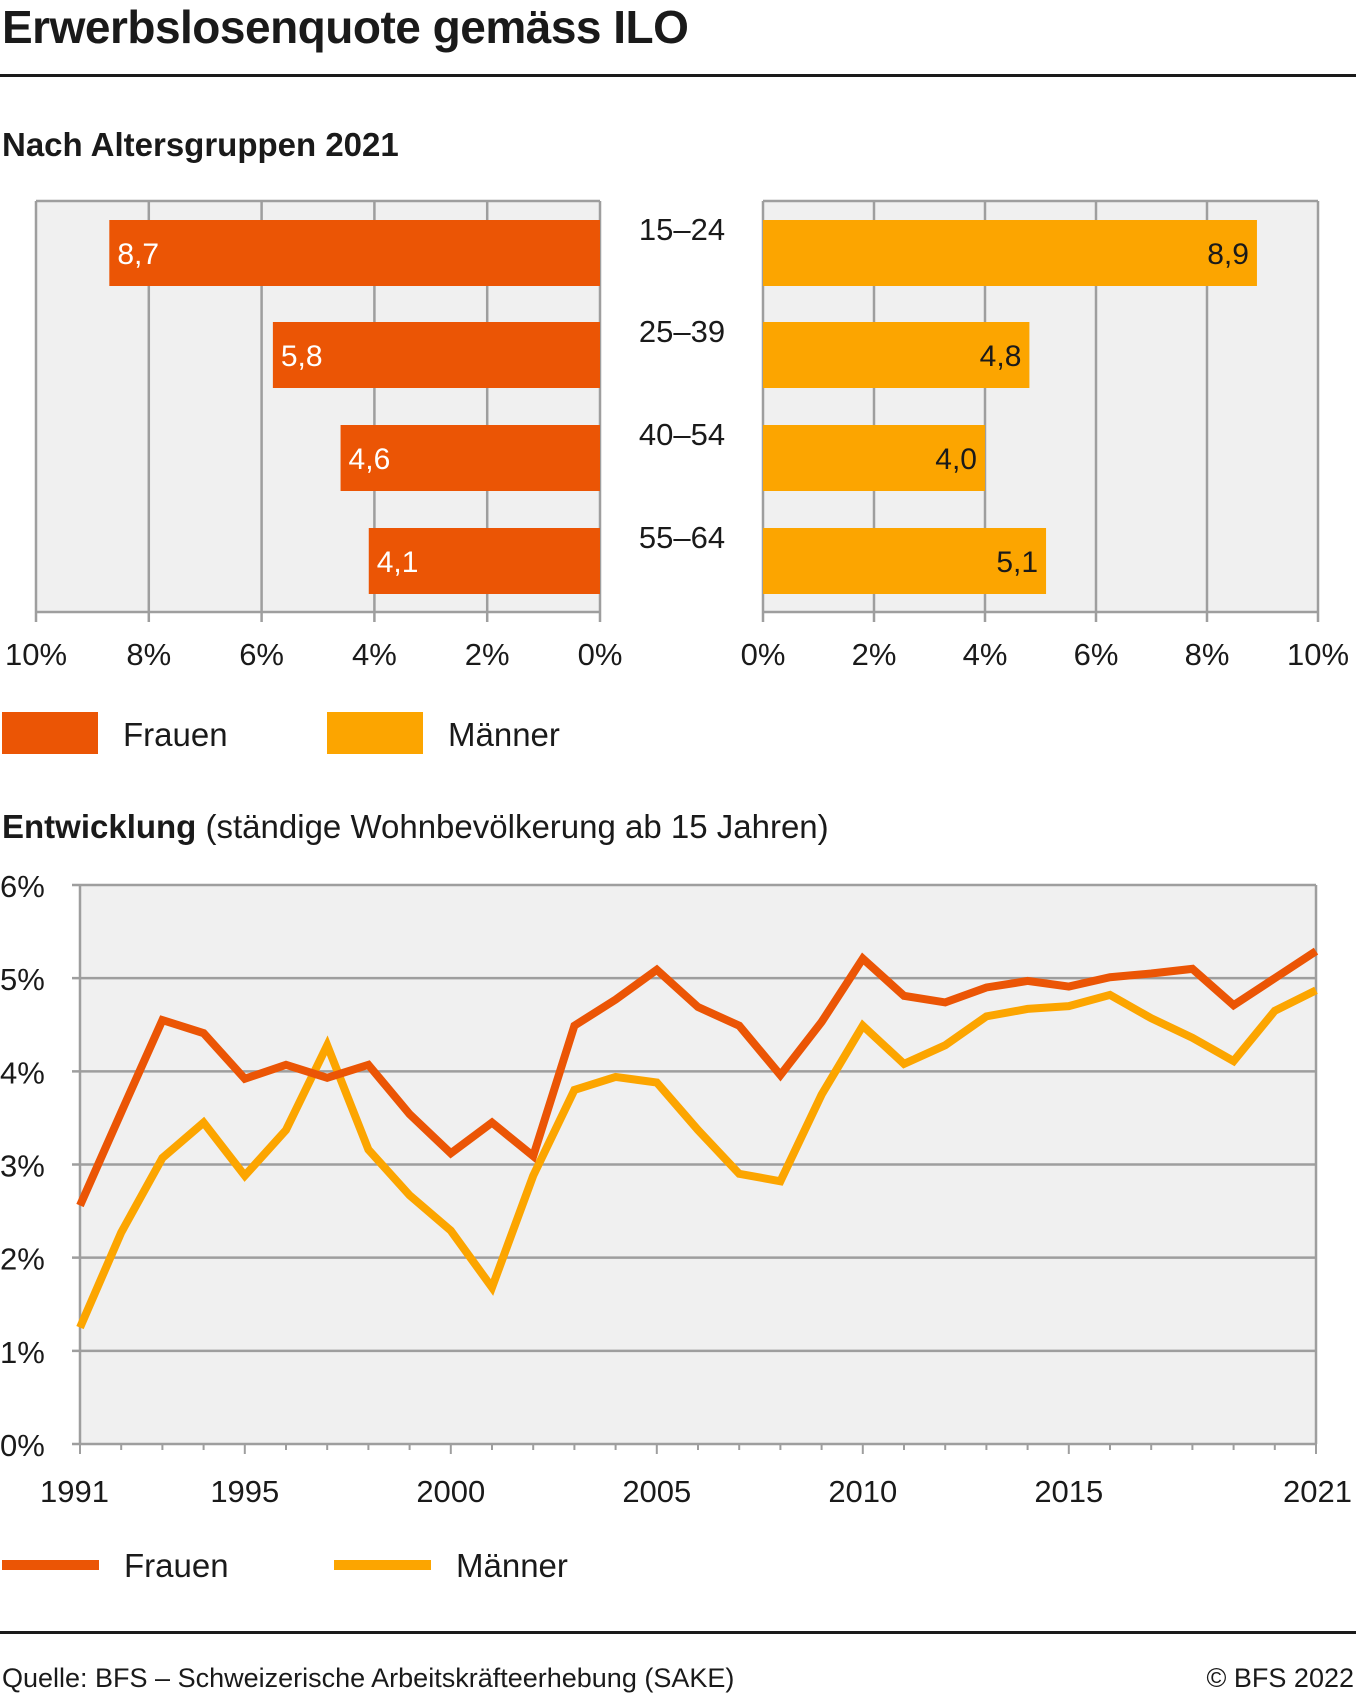  Describe the element at coordinates (22, 979) in the screenshot. I see `y-tick-label: 5%` at that location.